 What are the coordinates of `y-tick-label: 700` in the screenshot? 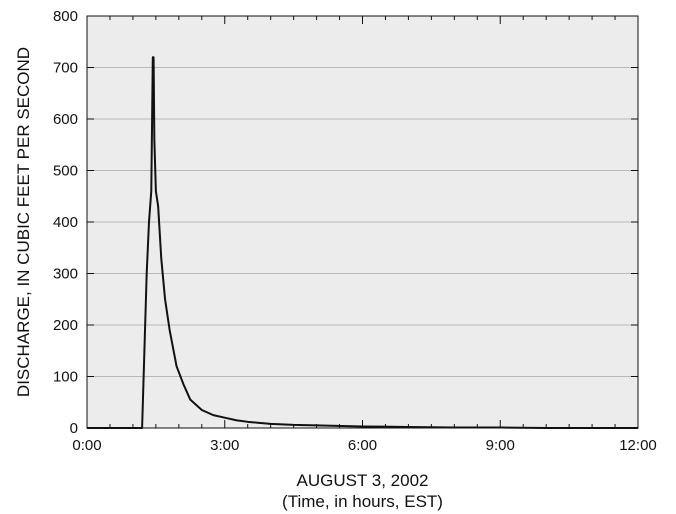 It's located at (65, 68).